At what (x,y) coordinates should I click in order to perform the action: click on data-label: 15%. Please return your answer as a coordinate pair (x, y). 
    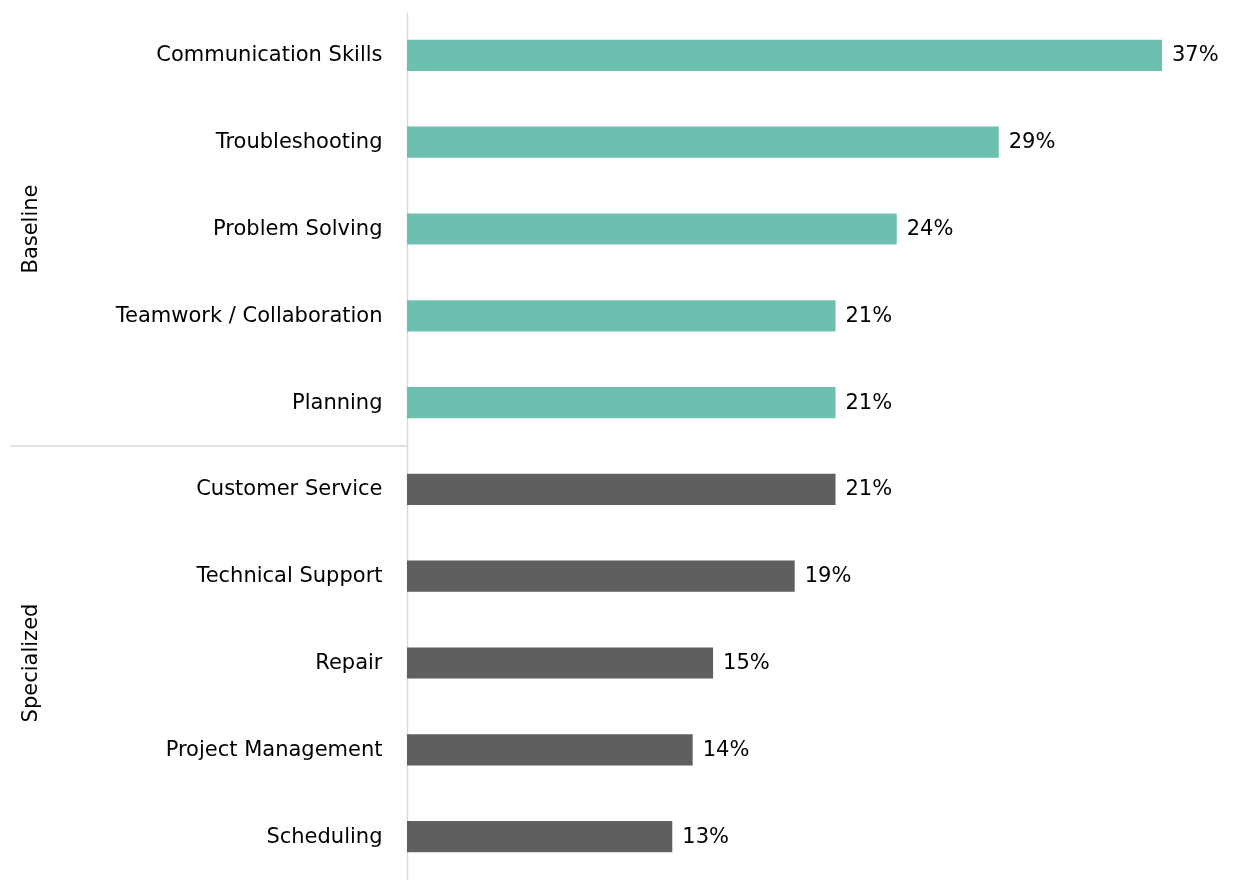
    Looking at the image, I should click on (746, 662).